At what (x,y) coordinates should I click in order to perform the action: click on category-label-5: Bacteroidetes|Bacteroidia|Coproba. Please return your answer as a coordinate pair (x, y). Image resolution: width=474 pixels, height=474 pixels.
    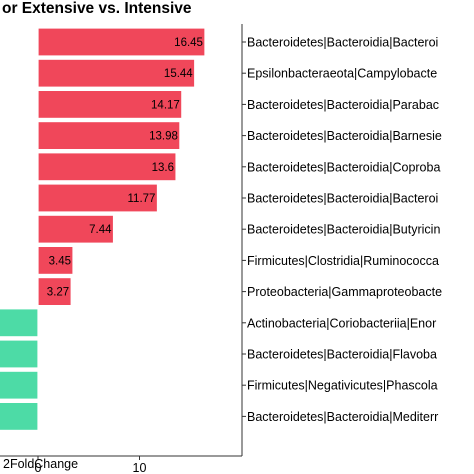
    Looking at the image, I should click on (343, 167).